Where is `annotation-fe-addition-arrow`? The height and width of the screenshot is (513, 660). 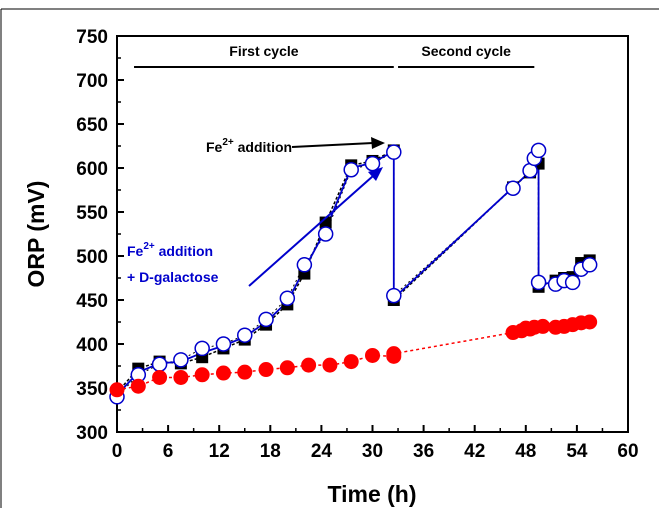 annotation-fe-addition-arrow is located at coordinates (332, 145).